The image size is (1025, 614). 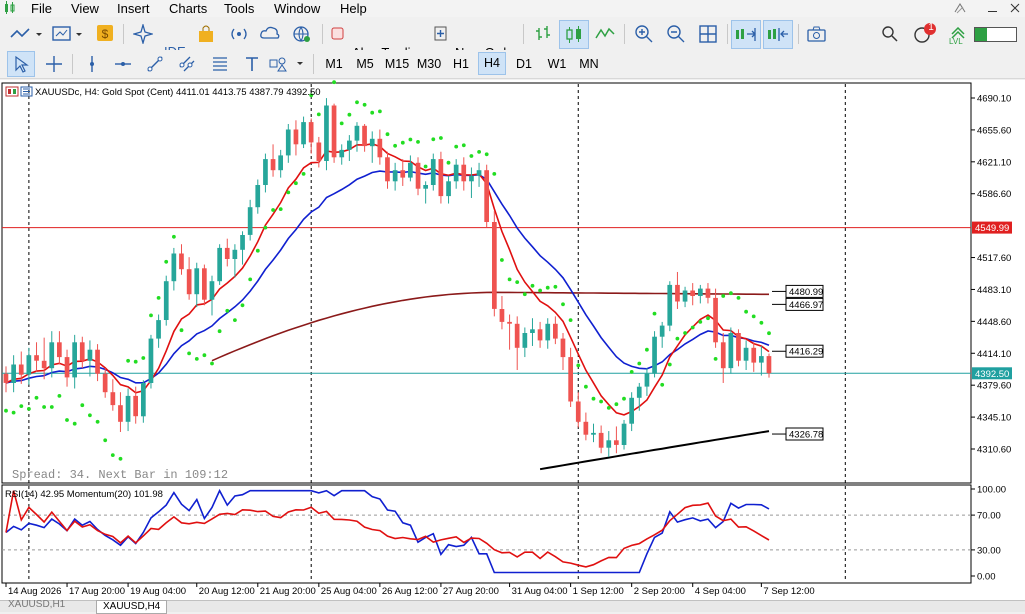 I want to click on shapes-dropdown, so click(x=287, y=64).